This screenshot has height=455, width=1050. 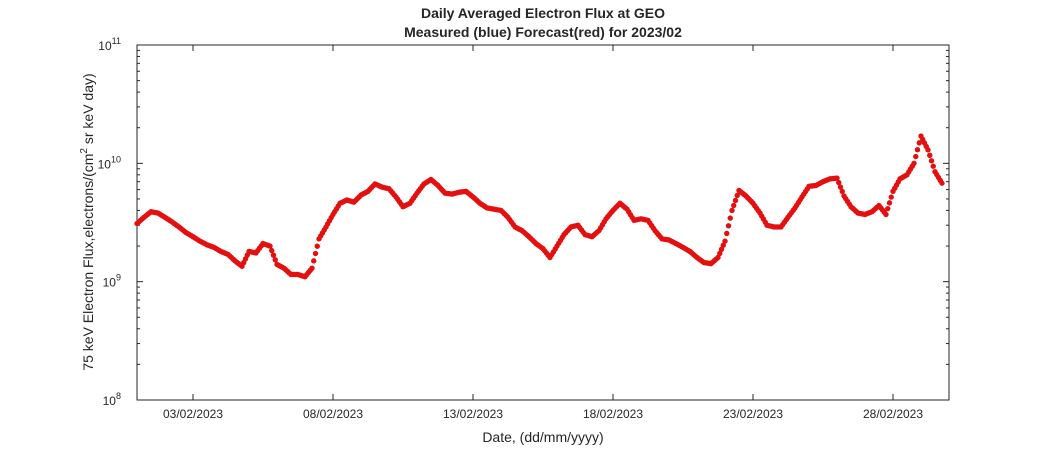 What do you see at coordinates (893, 414) in the screenshot?
I see `x-tick-label: 28/02/2023` at bounding box center [893, 414].